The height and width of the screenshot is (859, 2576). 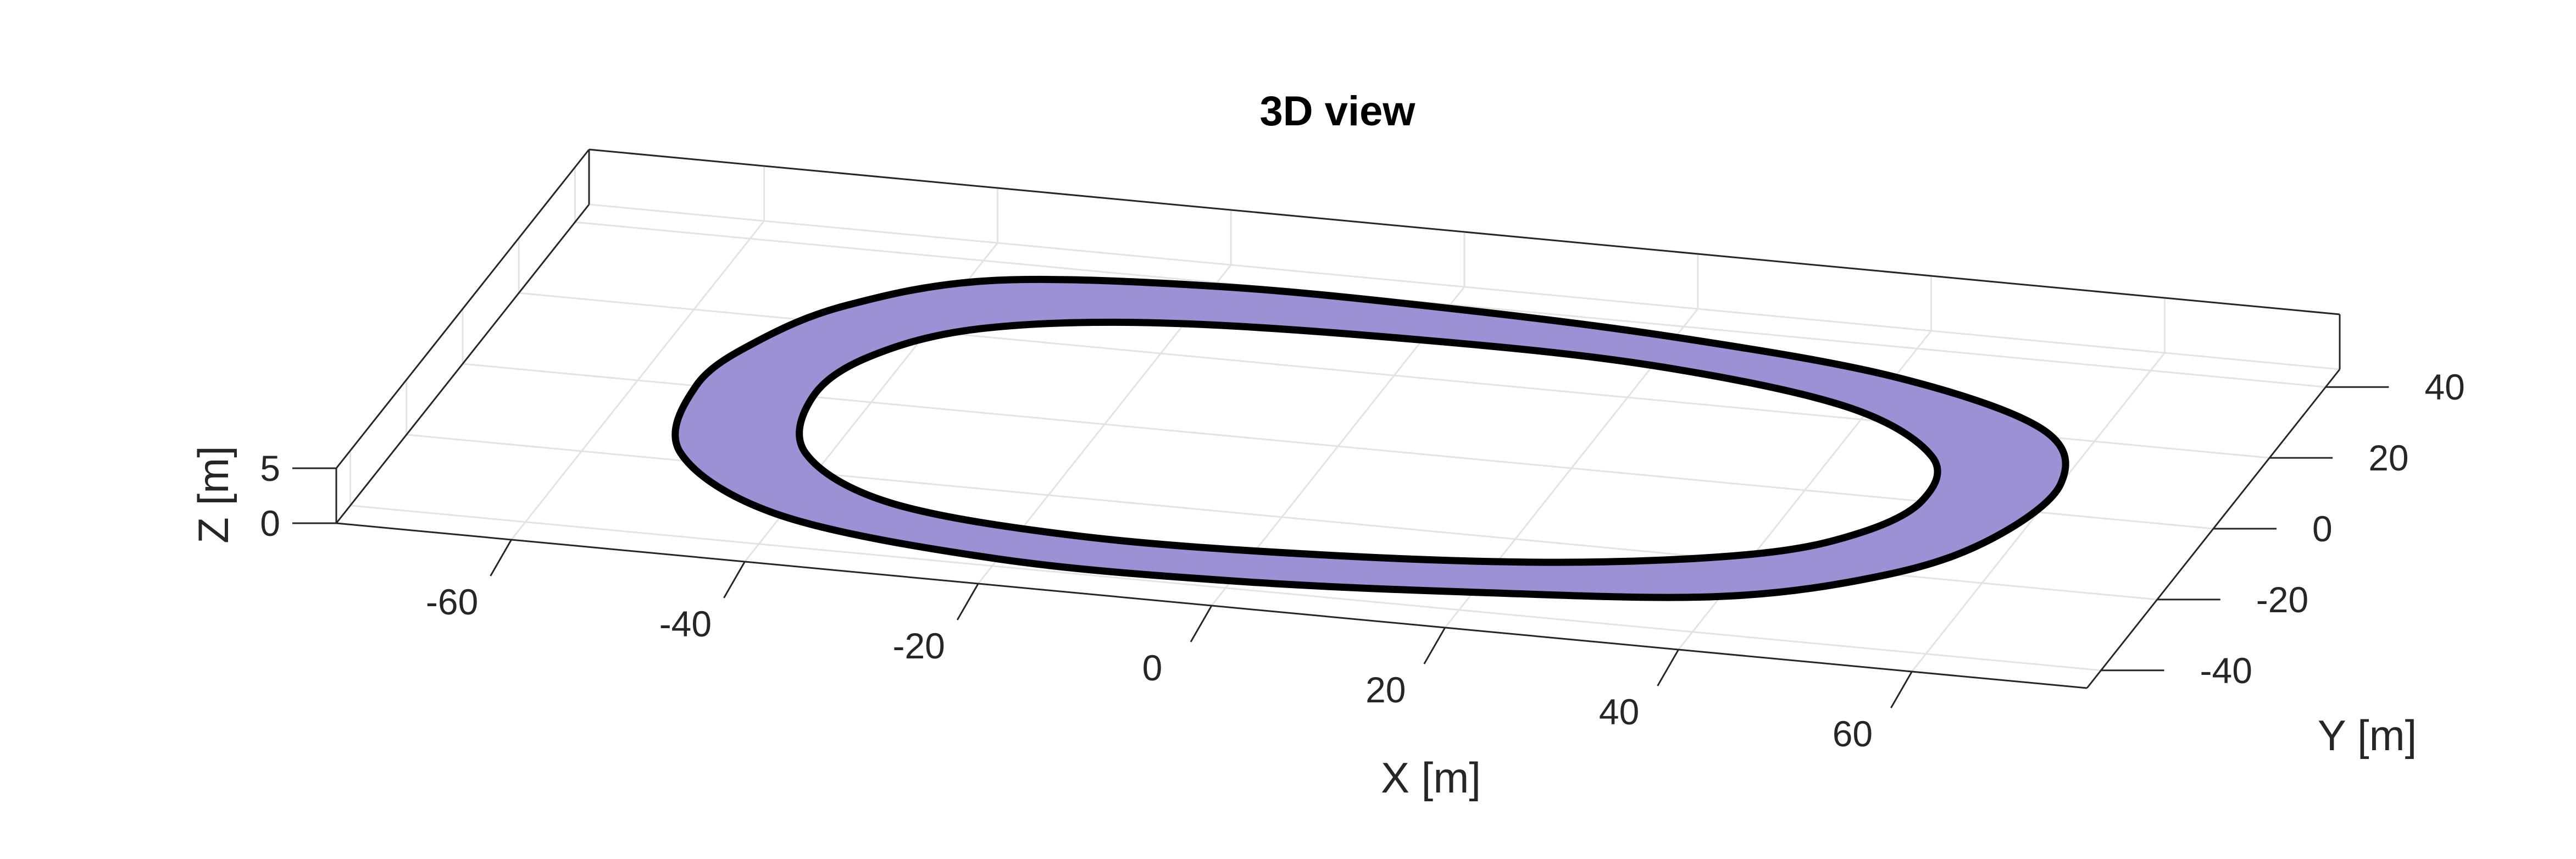 What do you see at coordinates (1853, 734) in the screenshot?
I see `x-tick-label: 60` at bounding box center [1853, 734].